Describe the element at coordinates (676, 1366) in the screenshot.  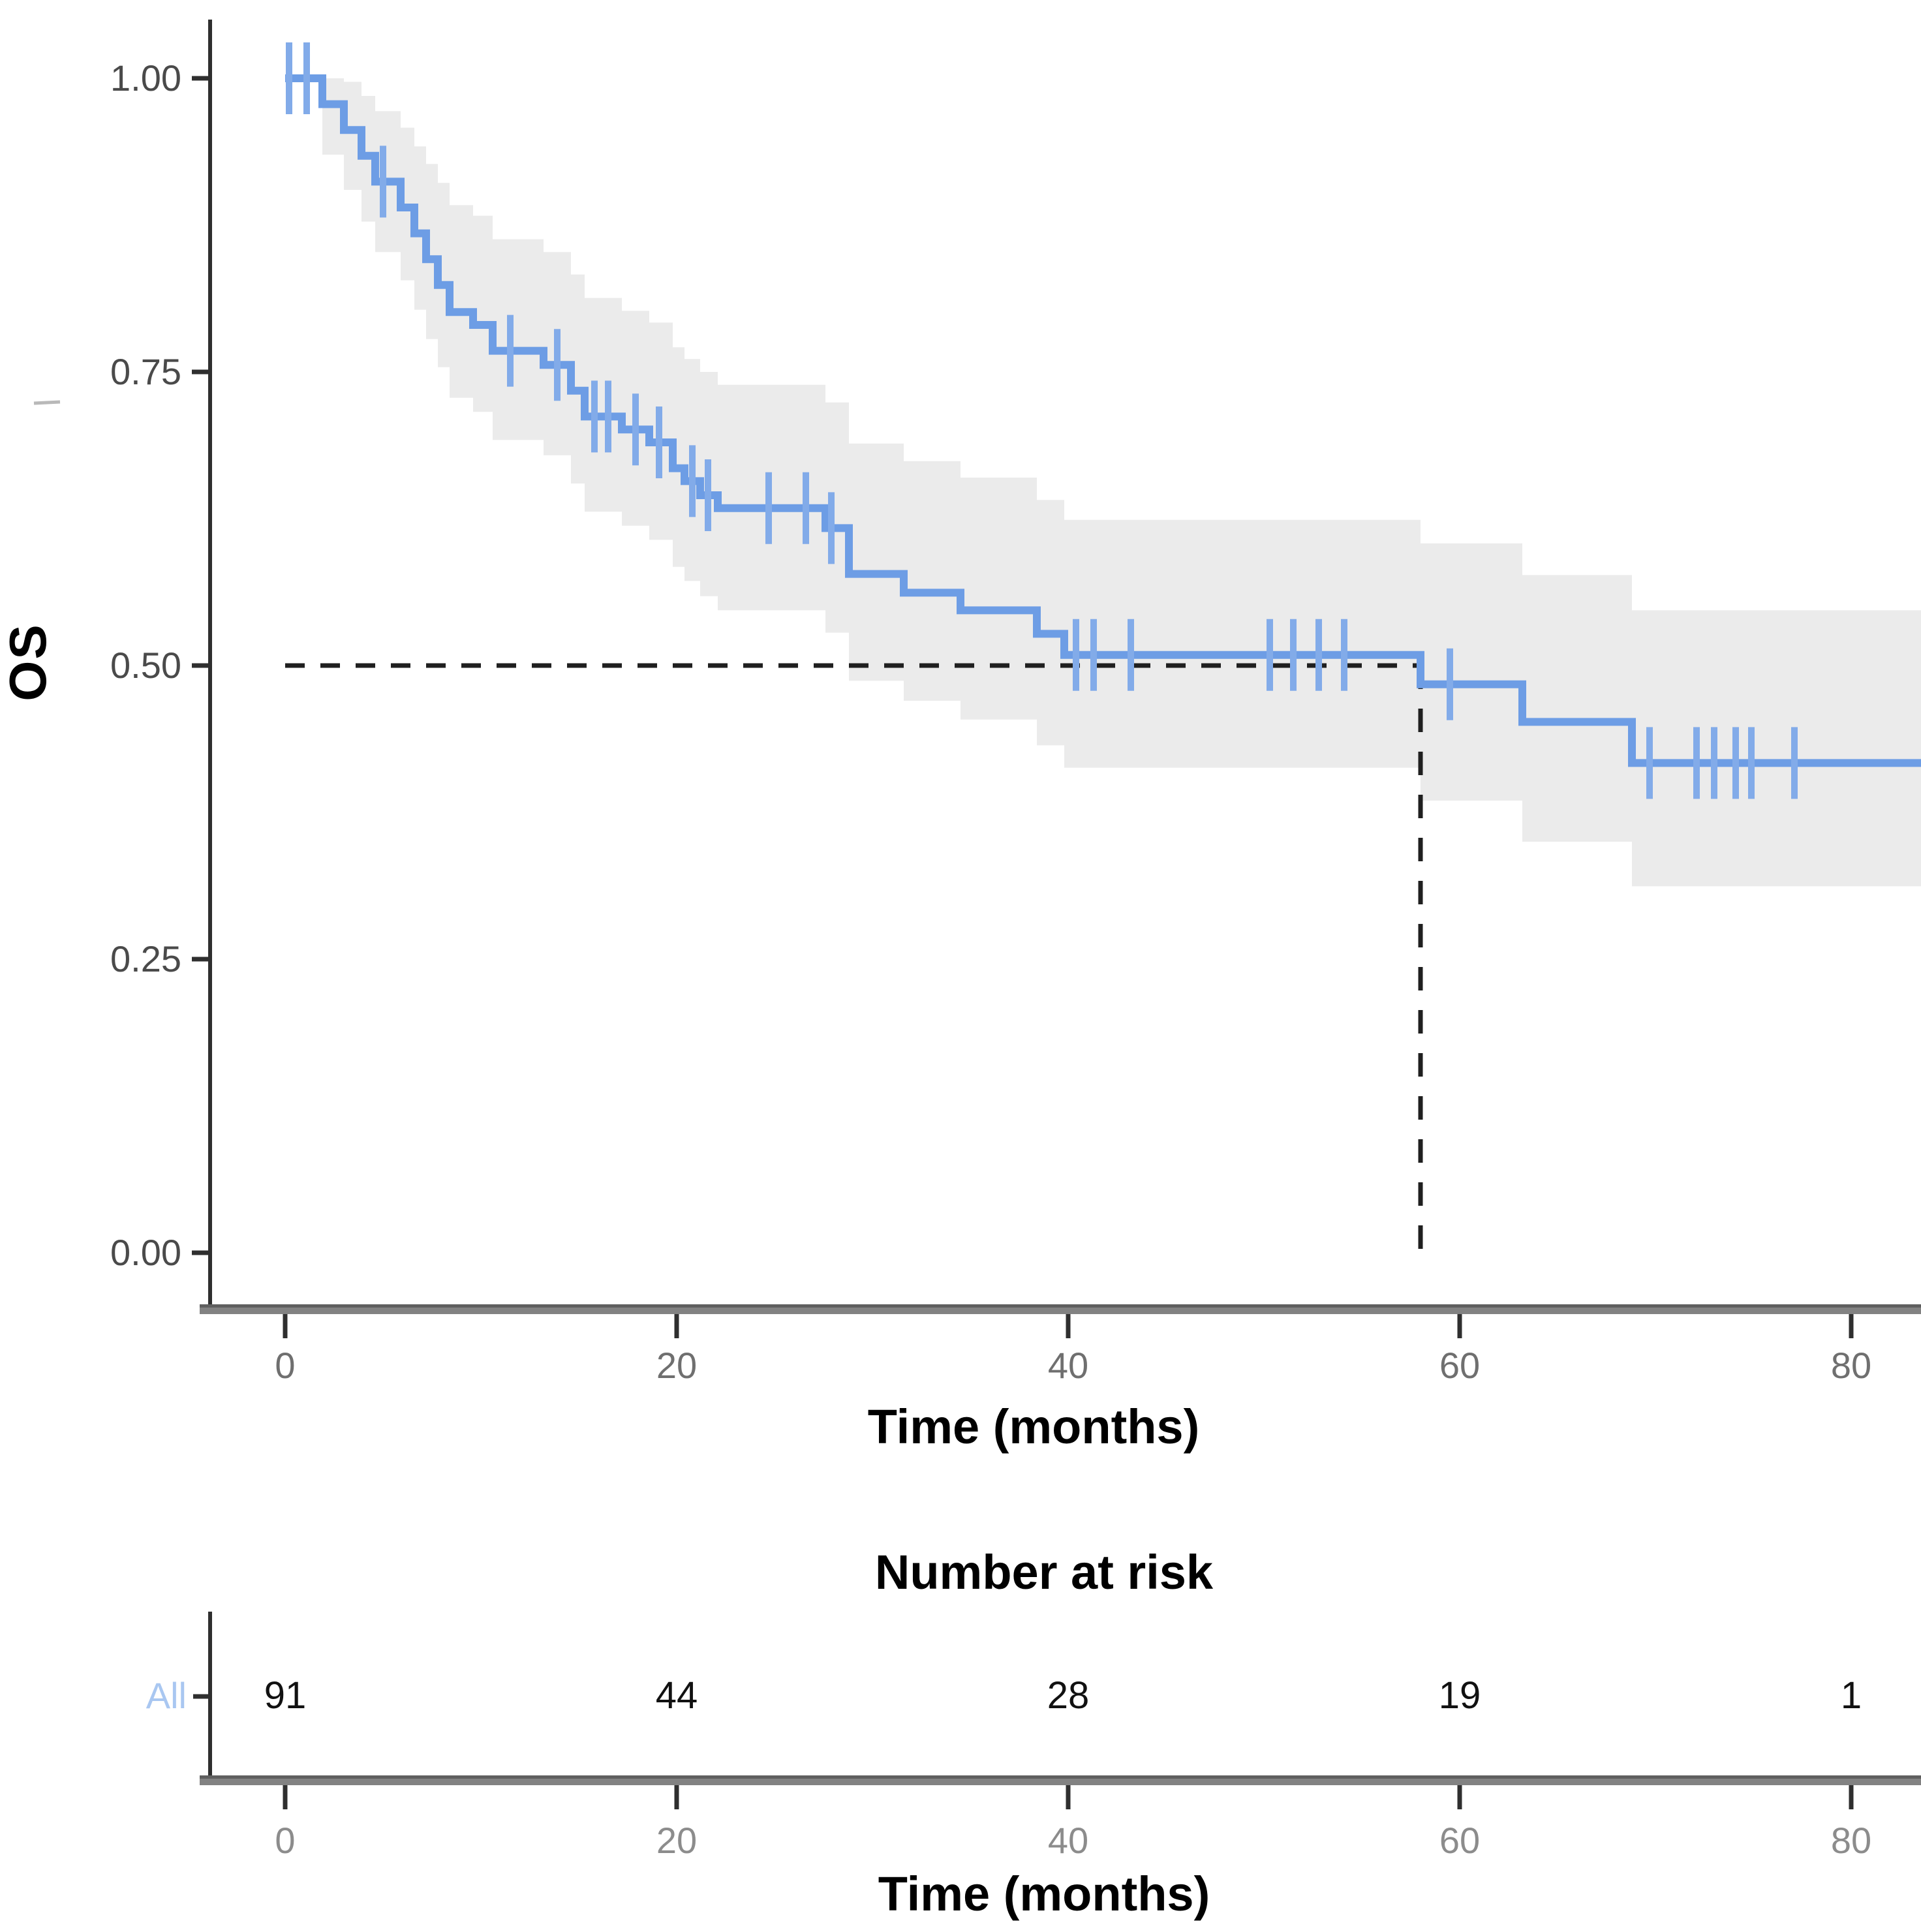
I see `x-tick-label: 20` at that location.